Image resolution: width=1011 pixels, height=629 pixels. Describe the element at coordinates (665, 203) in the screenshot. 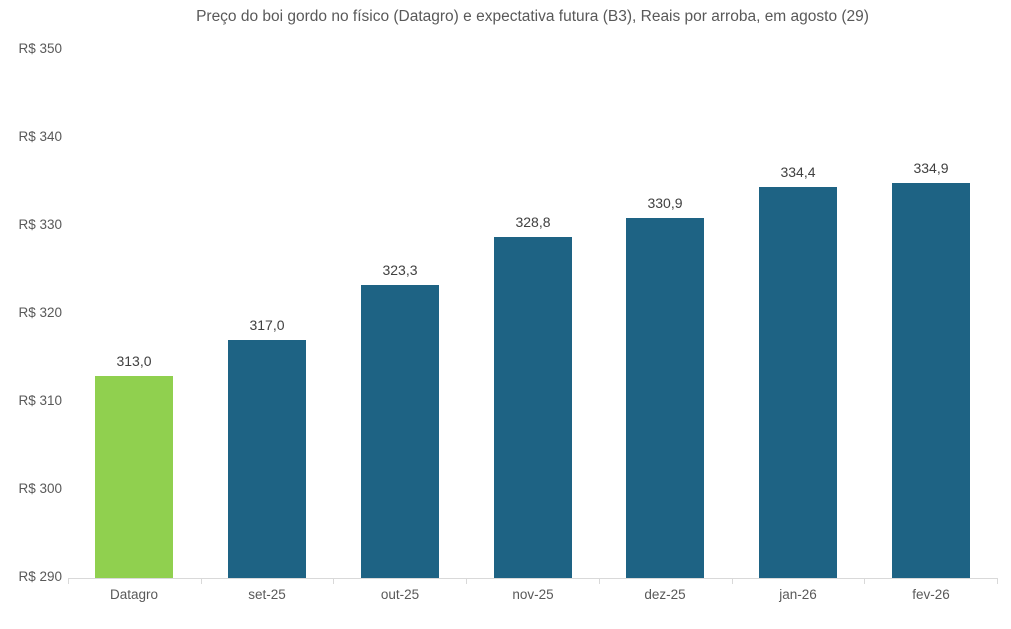

I see `bar-value-label: 330,9` at that location.